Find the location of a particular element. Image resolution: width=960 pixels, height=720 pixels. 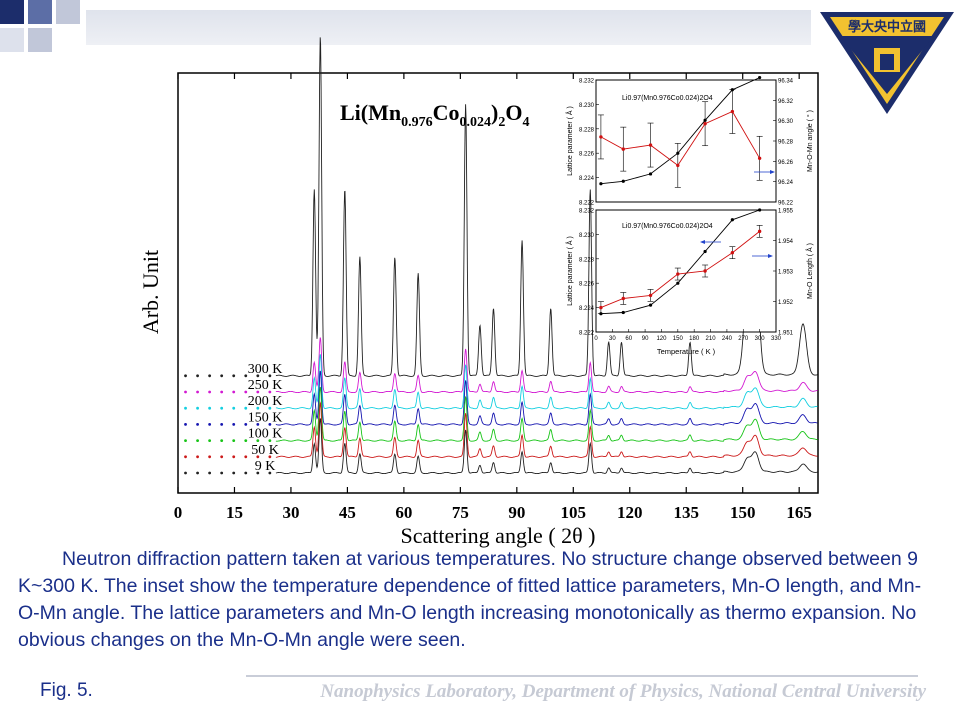

inset-xtick-label: 150 is located at coordinates (678, 339).